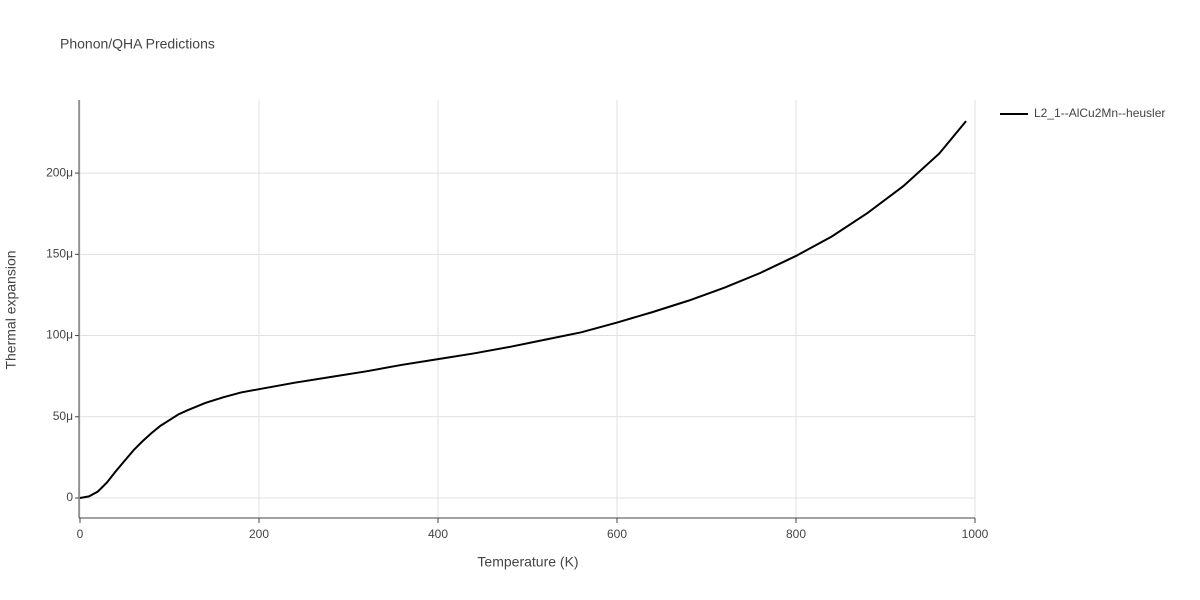 Image resolution: width=1200 pixels, height=600 pixels. I want to click on y-tick-label: 100μ, so click(59, 335).